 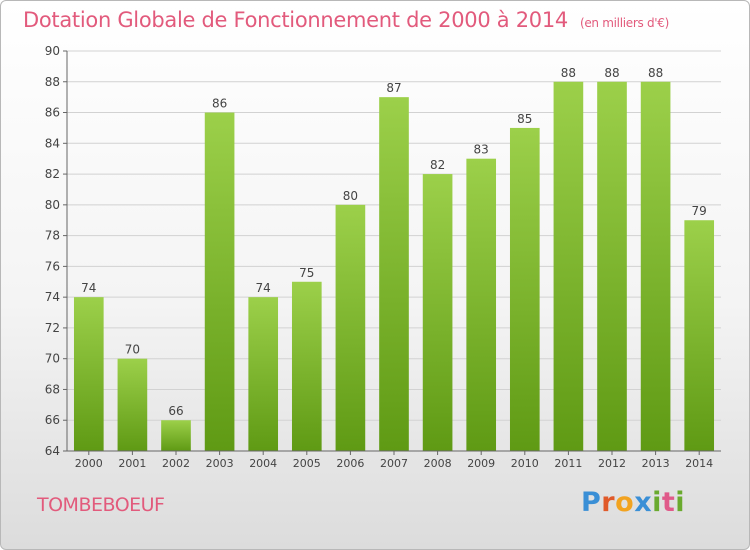 What do you see at coordinates (350, 327) in the screenshot?
I see `bar-2006` at bounding box center [350, 327].